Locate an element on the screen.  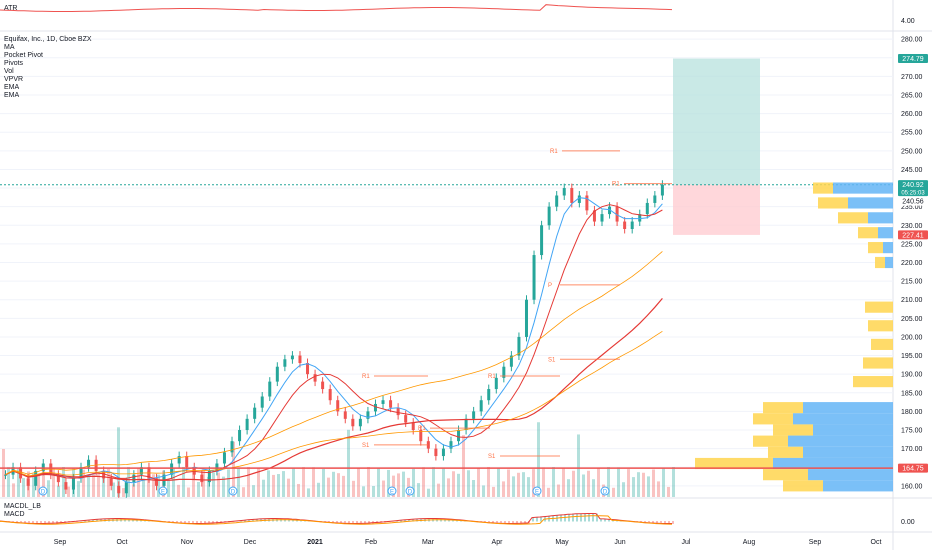
price-tick-label: 250.00 is located at coordinates (912, 151).